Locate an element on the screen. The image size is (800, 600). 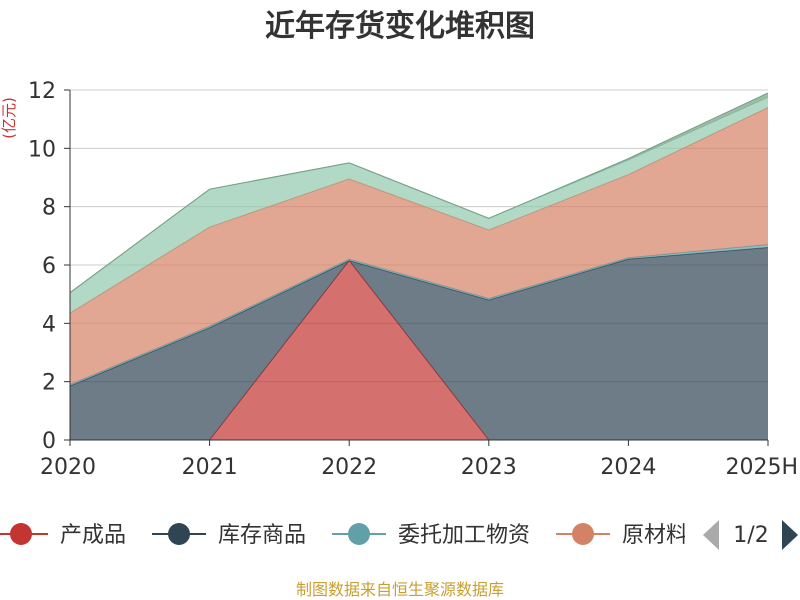
x-tick-label: 2024 is located at coordinates (628, 467).